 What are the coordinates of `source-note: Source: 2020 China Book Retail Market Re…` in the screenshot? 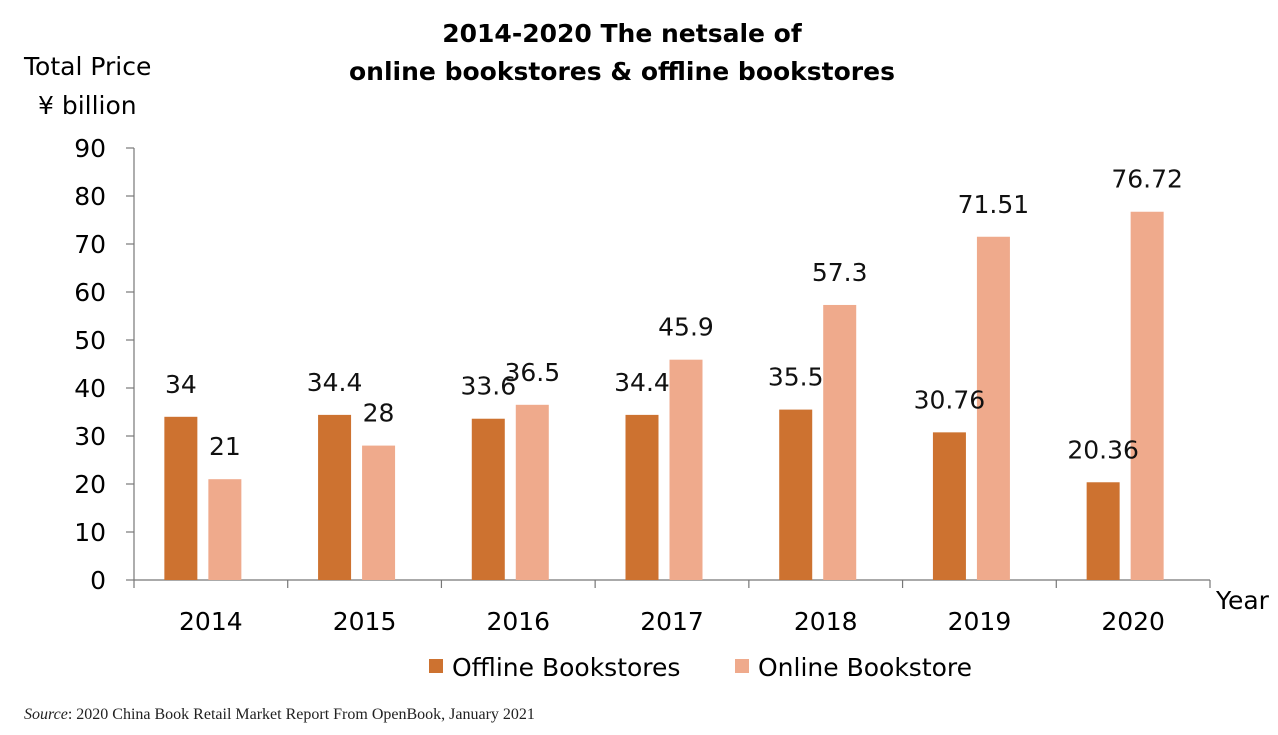 It's located at (279, 715).